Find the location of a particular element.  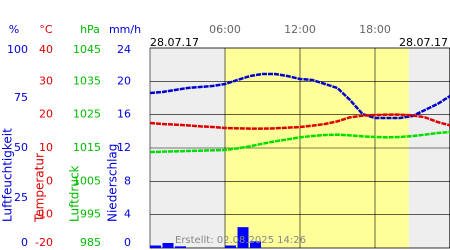

y-tick-label: 1015 is located at coordinates (87, 147).